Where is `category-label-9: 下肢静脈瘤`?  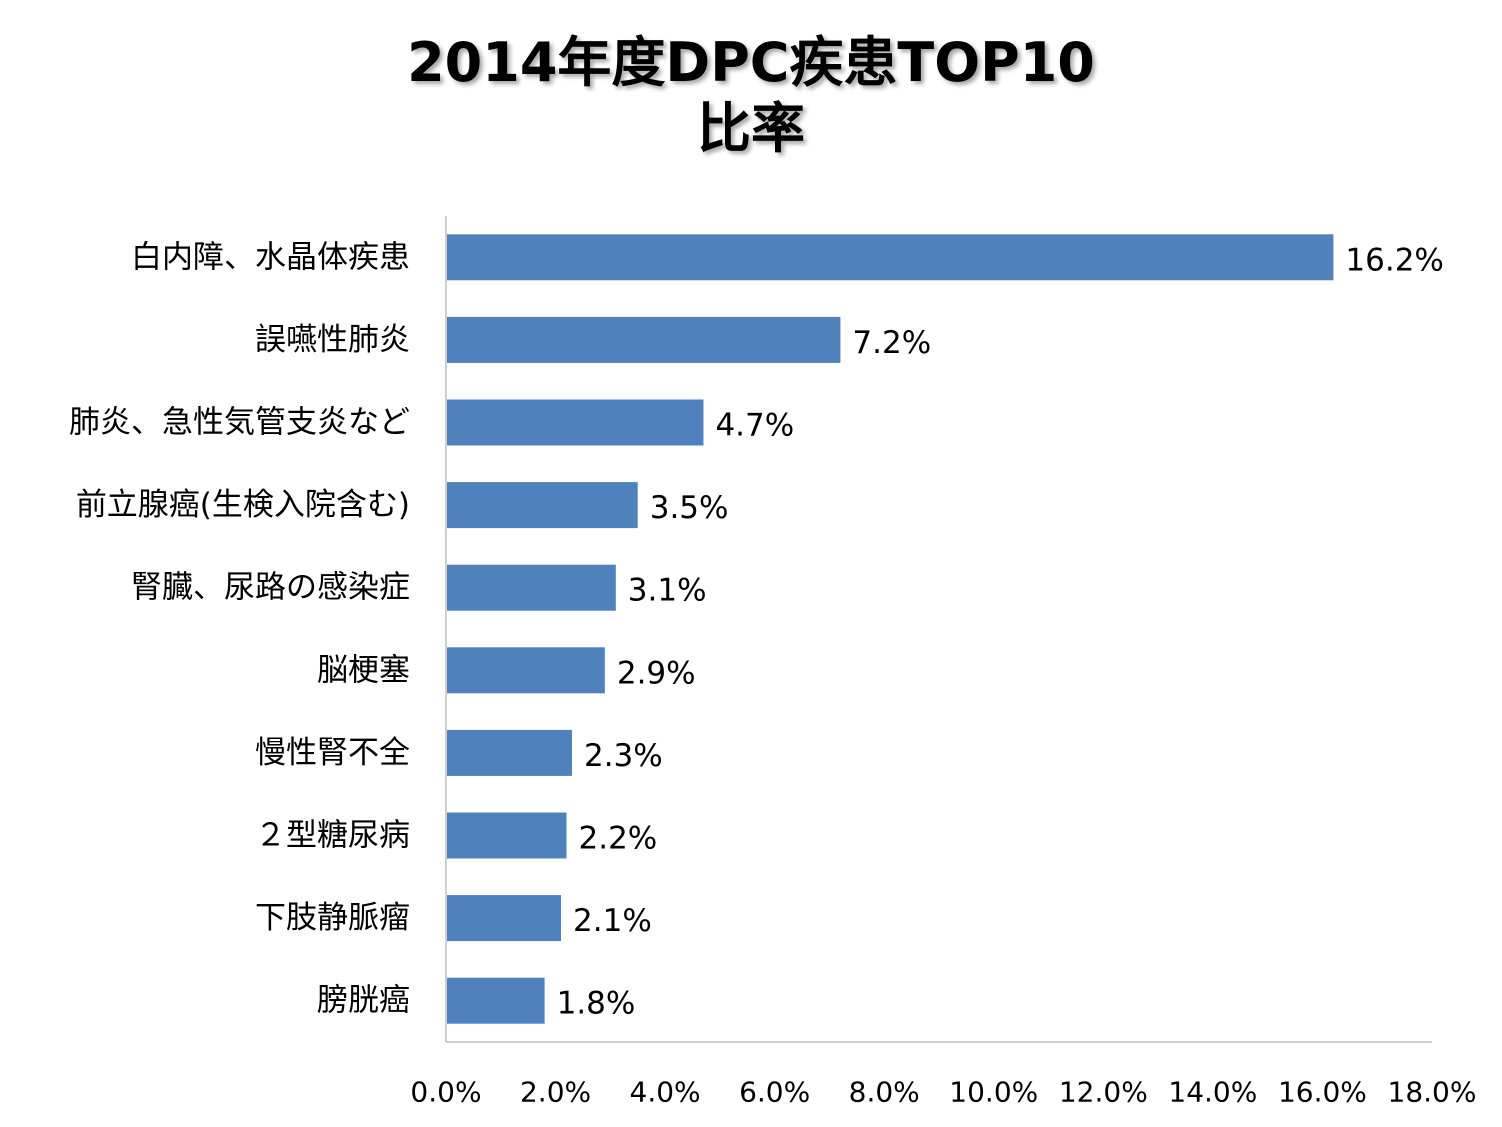
category-label-9: 下肢静脈瘤 is located at coordinates (332, 918).